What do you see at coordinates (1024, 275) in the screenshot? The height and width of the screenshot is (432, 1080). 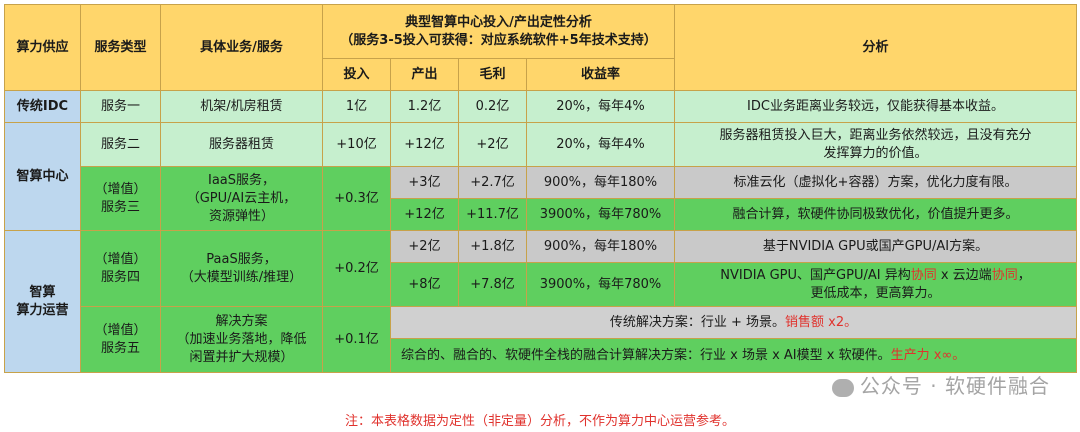 I see `analysis-4b-text-e: ，` at bounding box center [1024, 275].